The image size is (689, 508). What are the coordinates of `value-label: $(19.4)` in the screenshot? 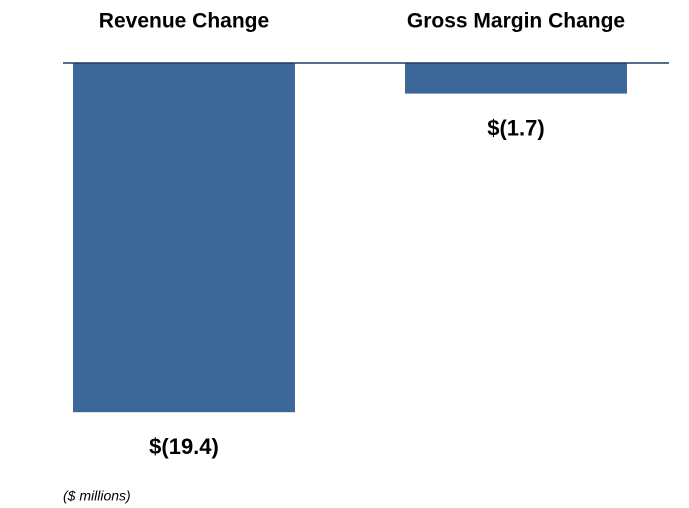 It's located at (184, 446).